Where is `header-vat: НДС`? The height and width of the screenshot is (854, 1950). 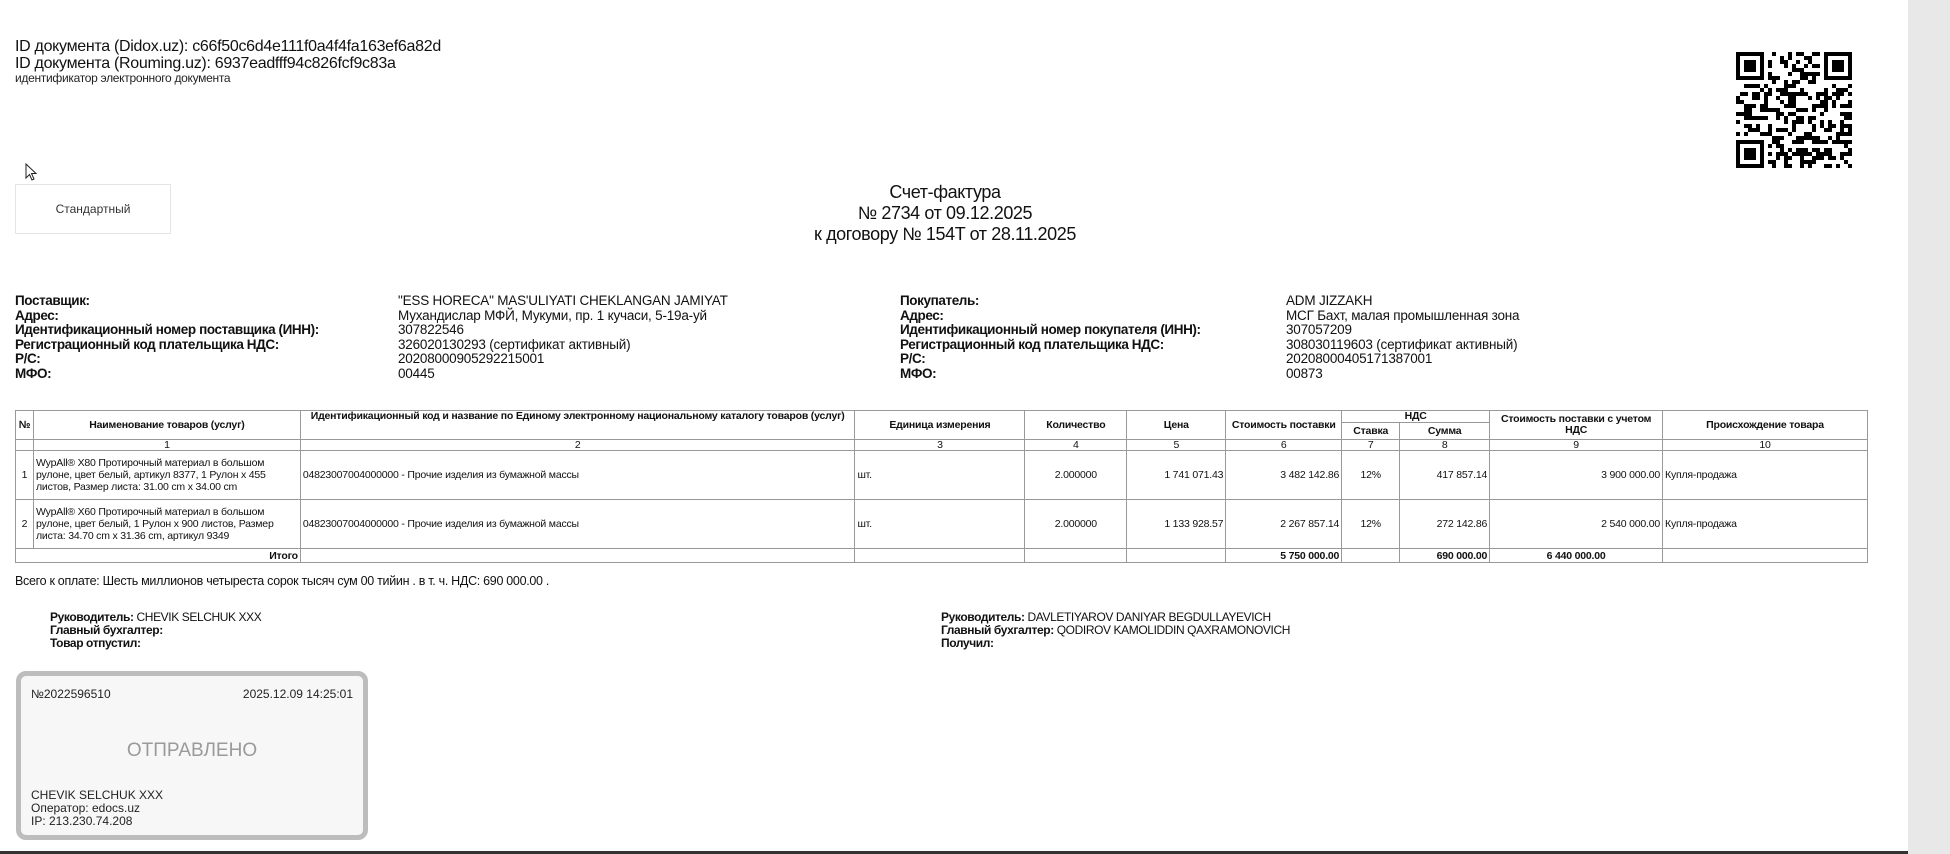 header-vat: НДС is located at coordinates (1416, 416).